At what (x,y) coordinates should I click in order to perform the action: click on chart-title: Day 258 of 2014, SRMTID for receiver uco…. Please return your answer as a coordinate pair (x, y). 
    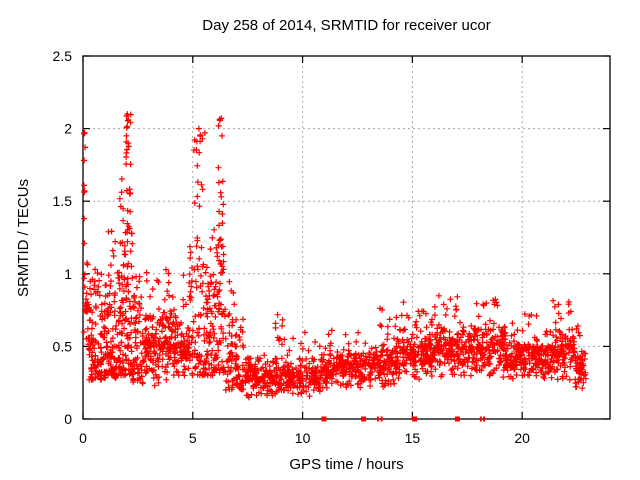
    Looking at the image, I should click on (346, 25).